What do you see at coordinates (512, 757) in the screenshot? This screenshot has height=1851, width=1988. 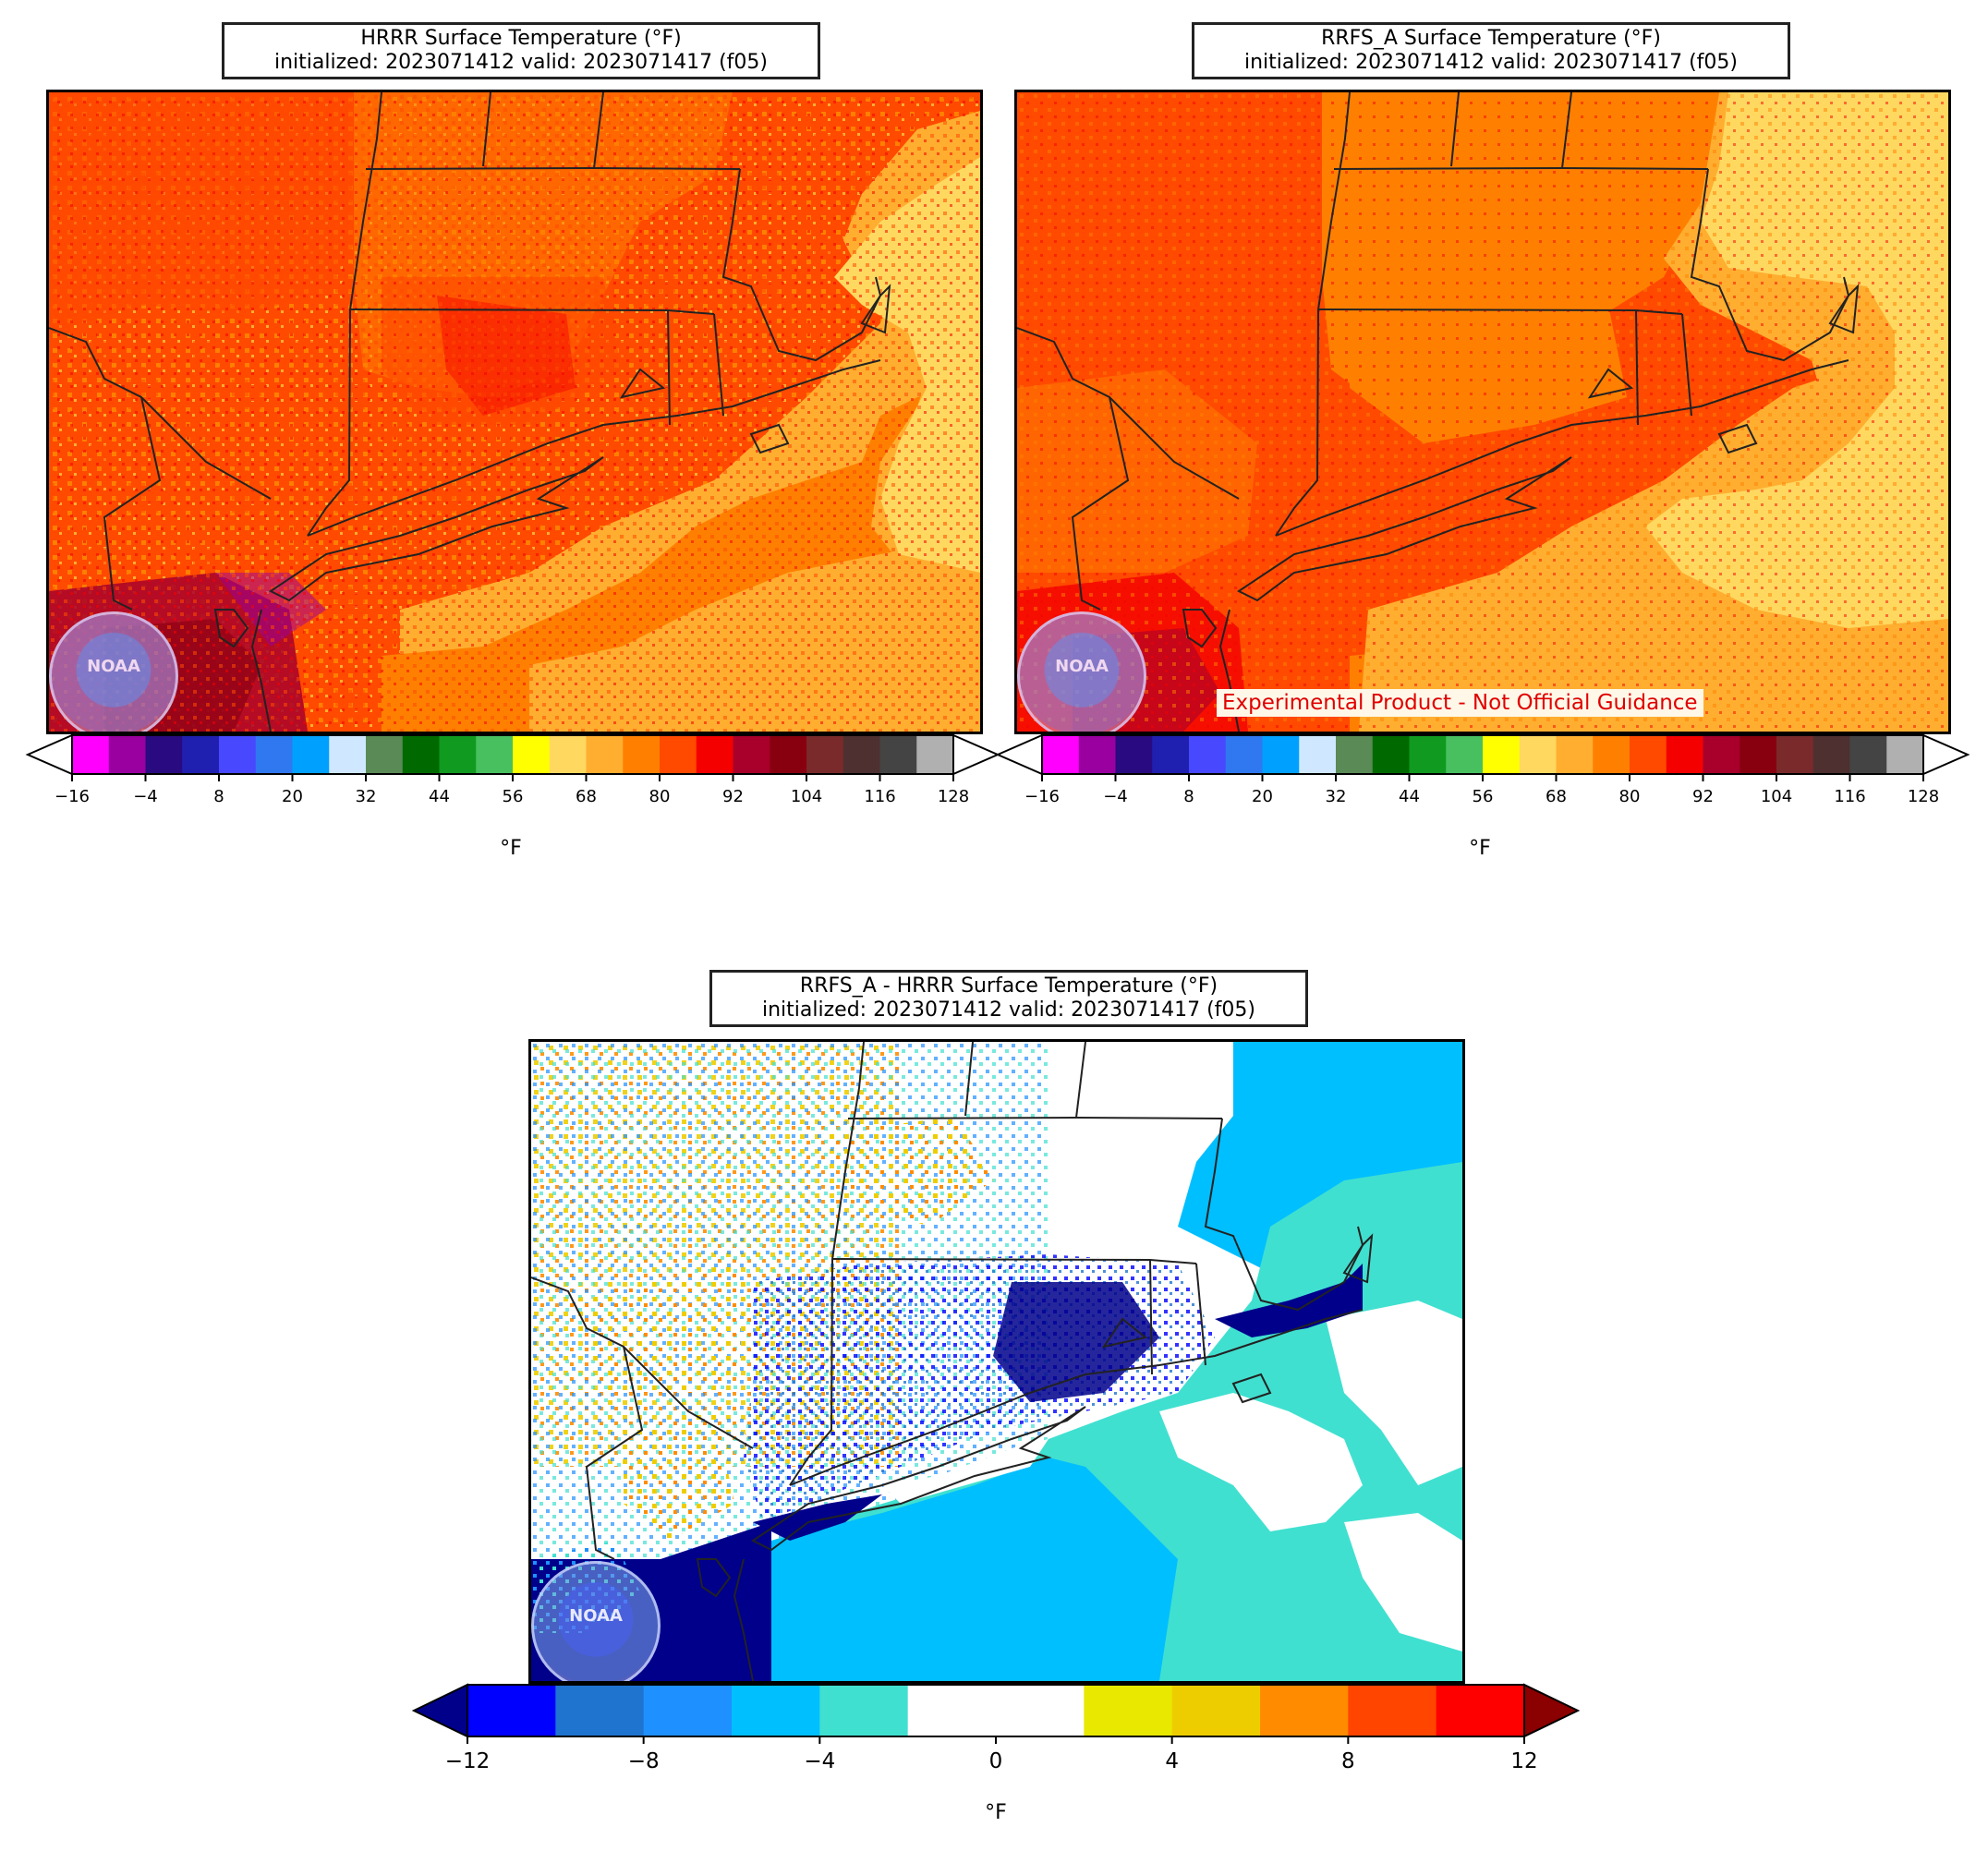 I see `hrrr-colorbar` at bounding box center [512, 757].